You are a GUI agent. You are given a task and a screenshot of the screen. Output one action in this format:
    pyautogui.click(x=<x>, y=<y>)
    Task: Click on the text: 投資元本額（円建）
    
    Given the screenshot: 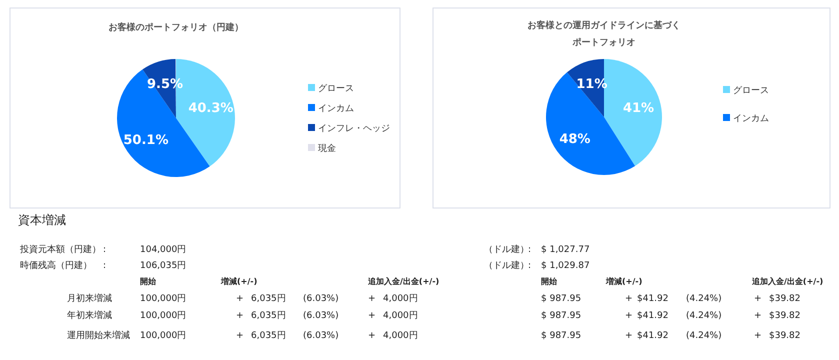 What is the action you would take?
    pyautogui.click(x=60, y=249)
    